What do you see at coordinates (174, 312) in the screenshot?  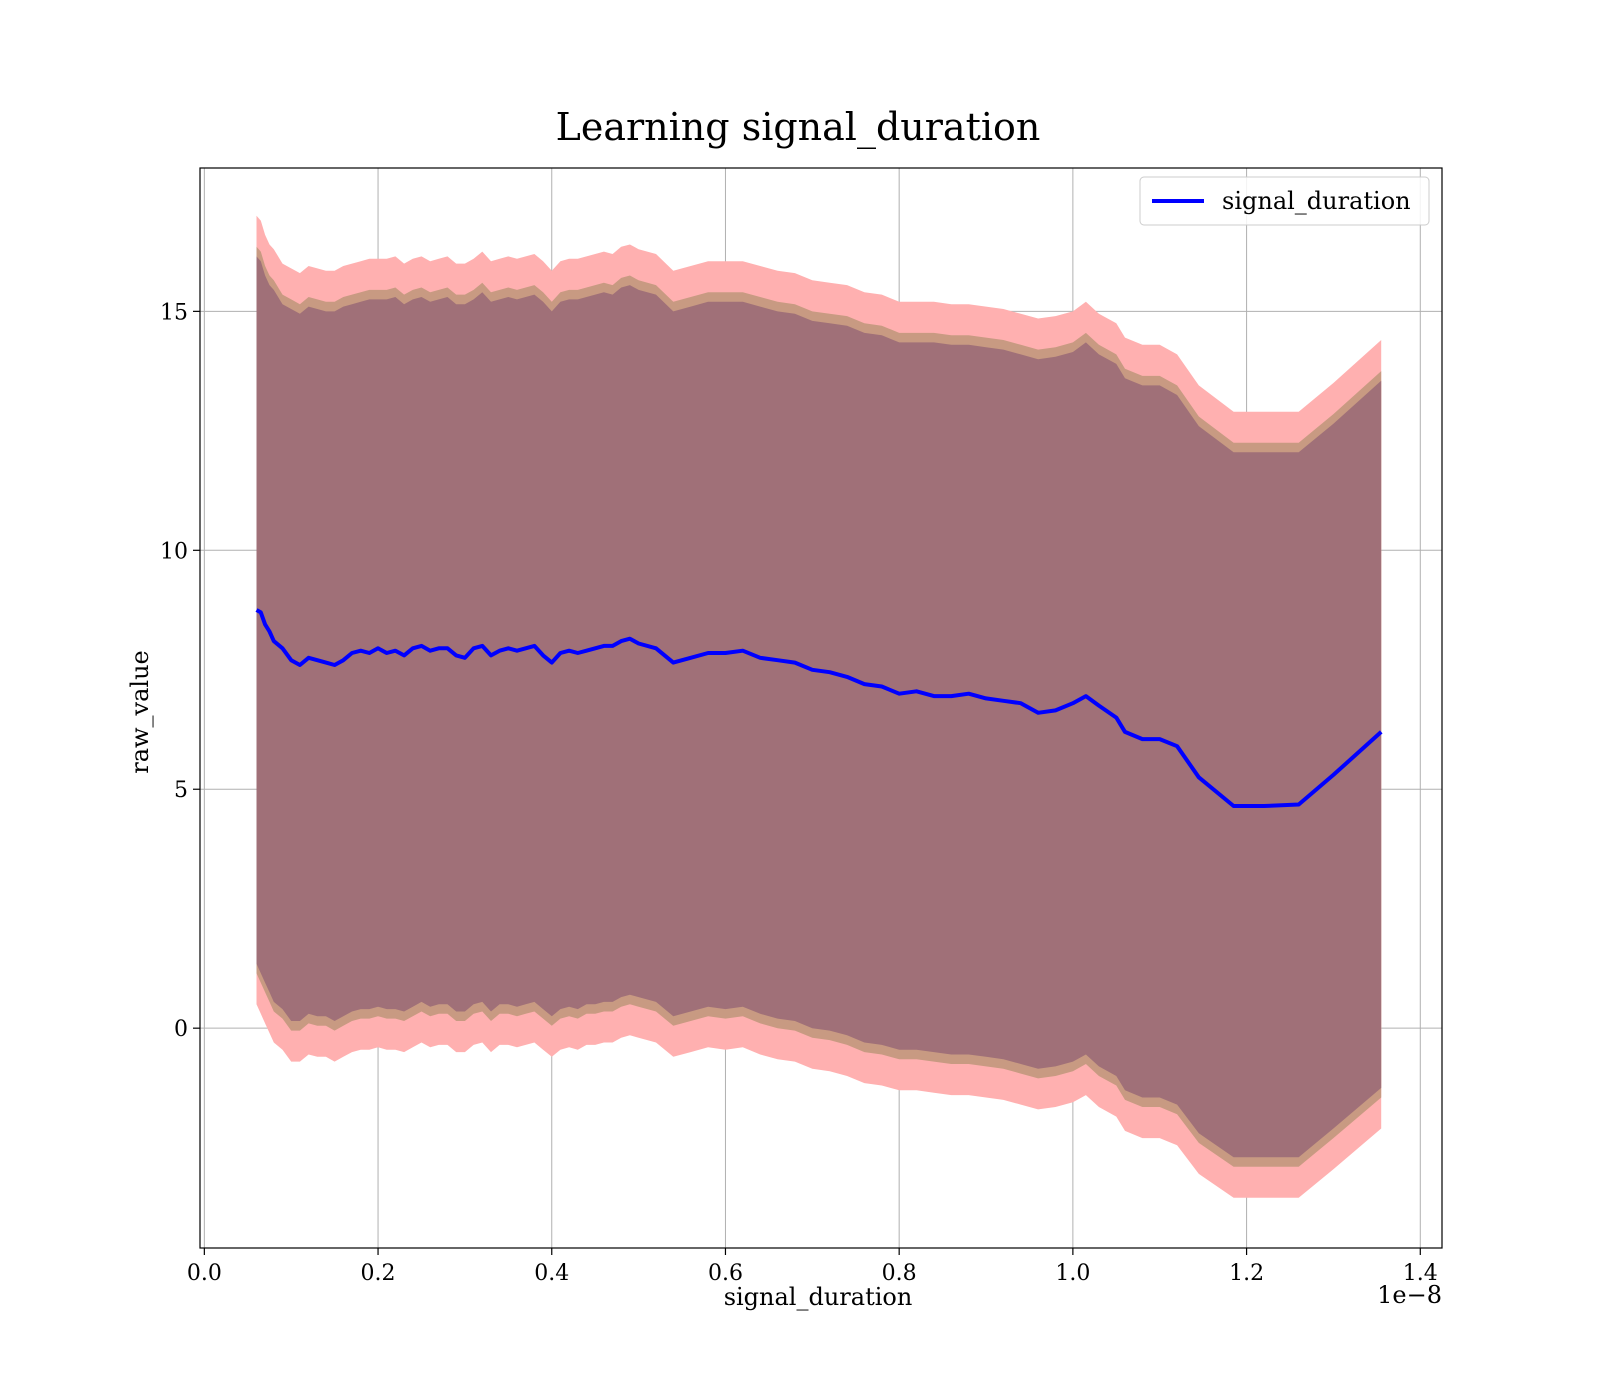 I see `y-tick-label: 15` at bounding box center [174, 312].